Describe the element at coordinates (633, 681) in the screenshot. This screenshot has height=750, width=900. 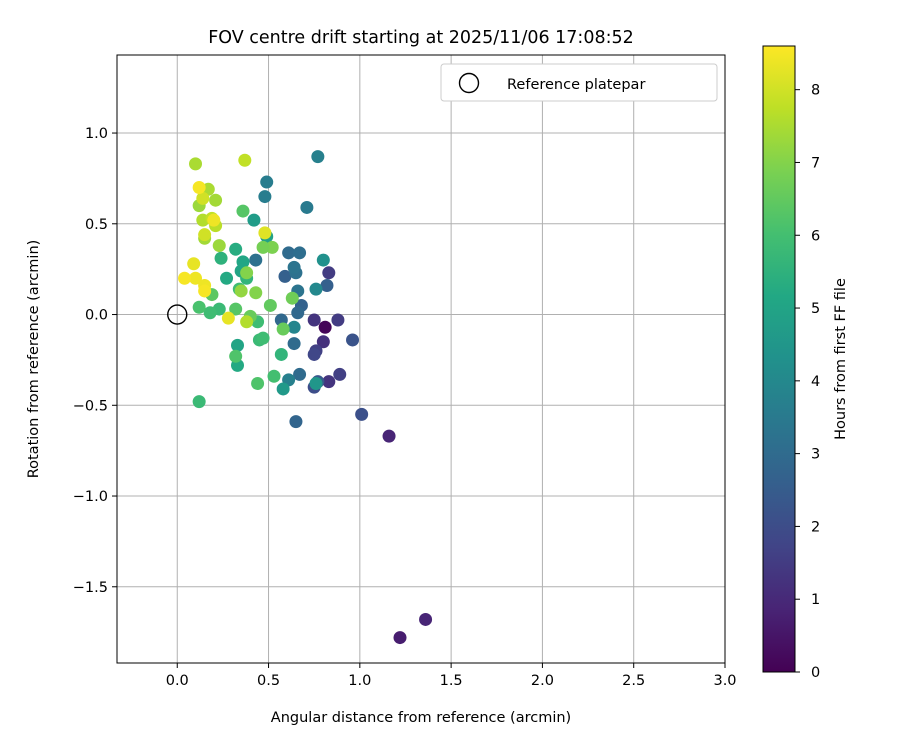
I see `x-tick-label: 2.5` at that location.